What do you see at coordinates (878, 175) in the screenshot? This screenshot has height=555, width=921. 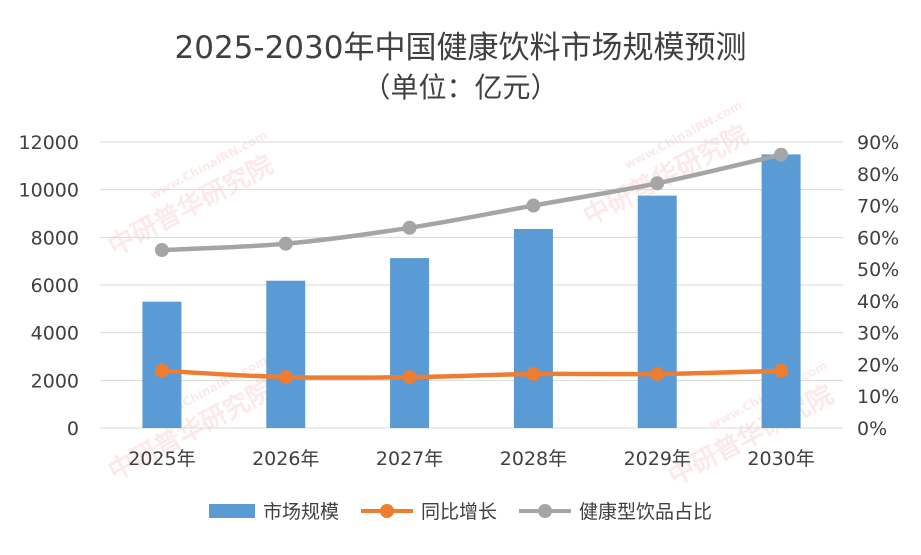 I see `y-right-tick-label: 80%` at bounding box center [878, 175].